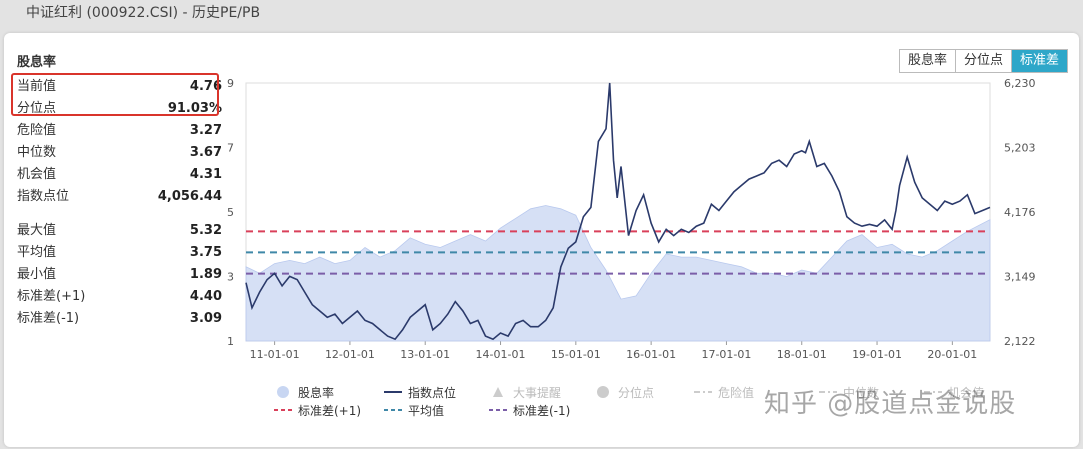 This screenshot has height=449, width=1083. Describe the element at coordinates (877, 354) in the screenshot. I see `x-tick-label: 19-01-01` at that location.